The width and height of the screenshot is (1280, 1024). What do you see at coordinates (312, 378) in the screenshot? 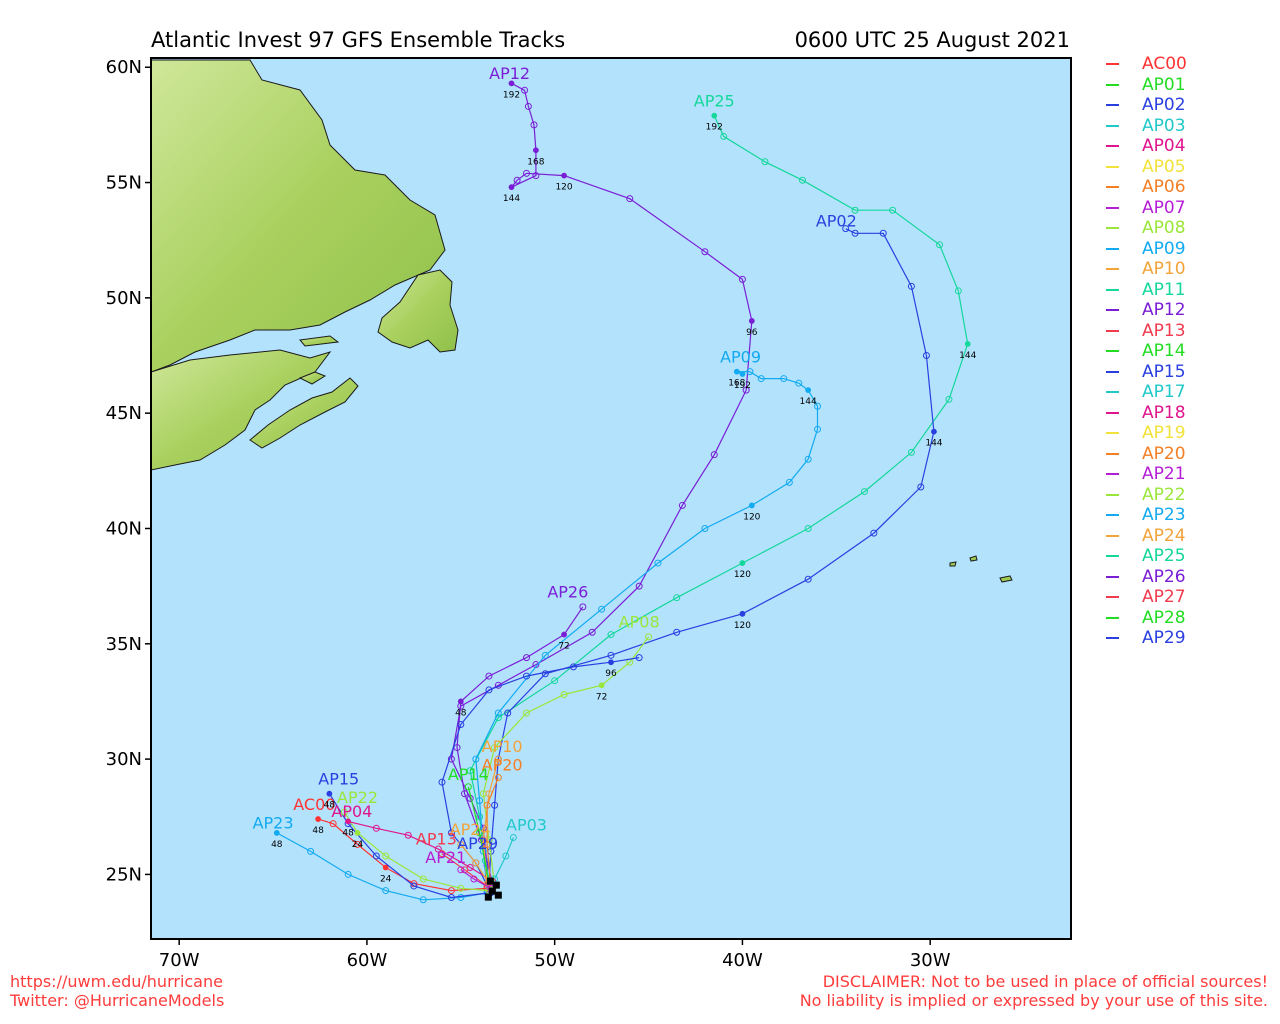
I see `land-pei` at bounding box center [312, 378].